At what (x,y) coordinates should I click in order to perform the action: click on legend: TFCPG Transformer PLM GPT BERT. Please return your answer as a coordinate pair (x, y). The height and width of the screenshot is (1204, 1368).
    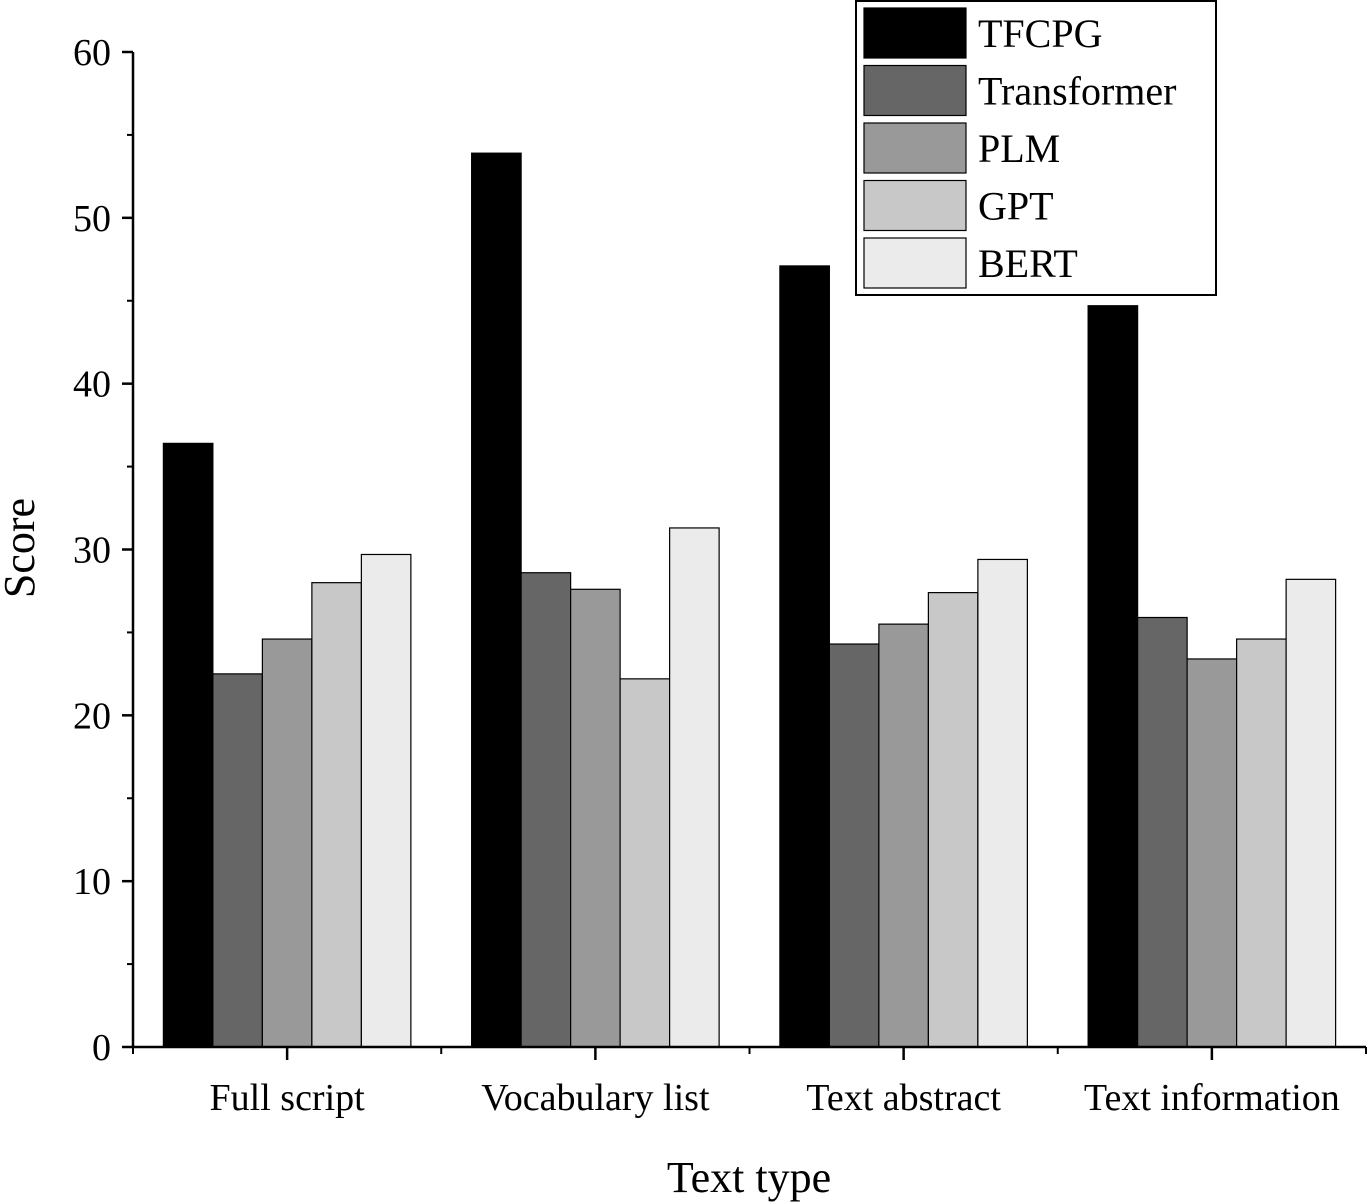
    Looking at the image, I should click on (1036, 148).